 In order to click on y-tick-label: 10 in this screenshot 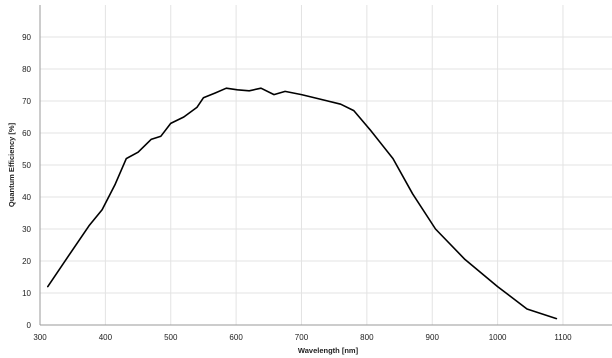, I will do `click(26, 293)`.